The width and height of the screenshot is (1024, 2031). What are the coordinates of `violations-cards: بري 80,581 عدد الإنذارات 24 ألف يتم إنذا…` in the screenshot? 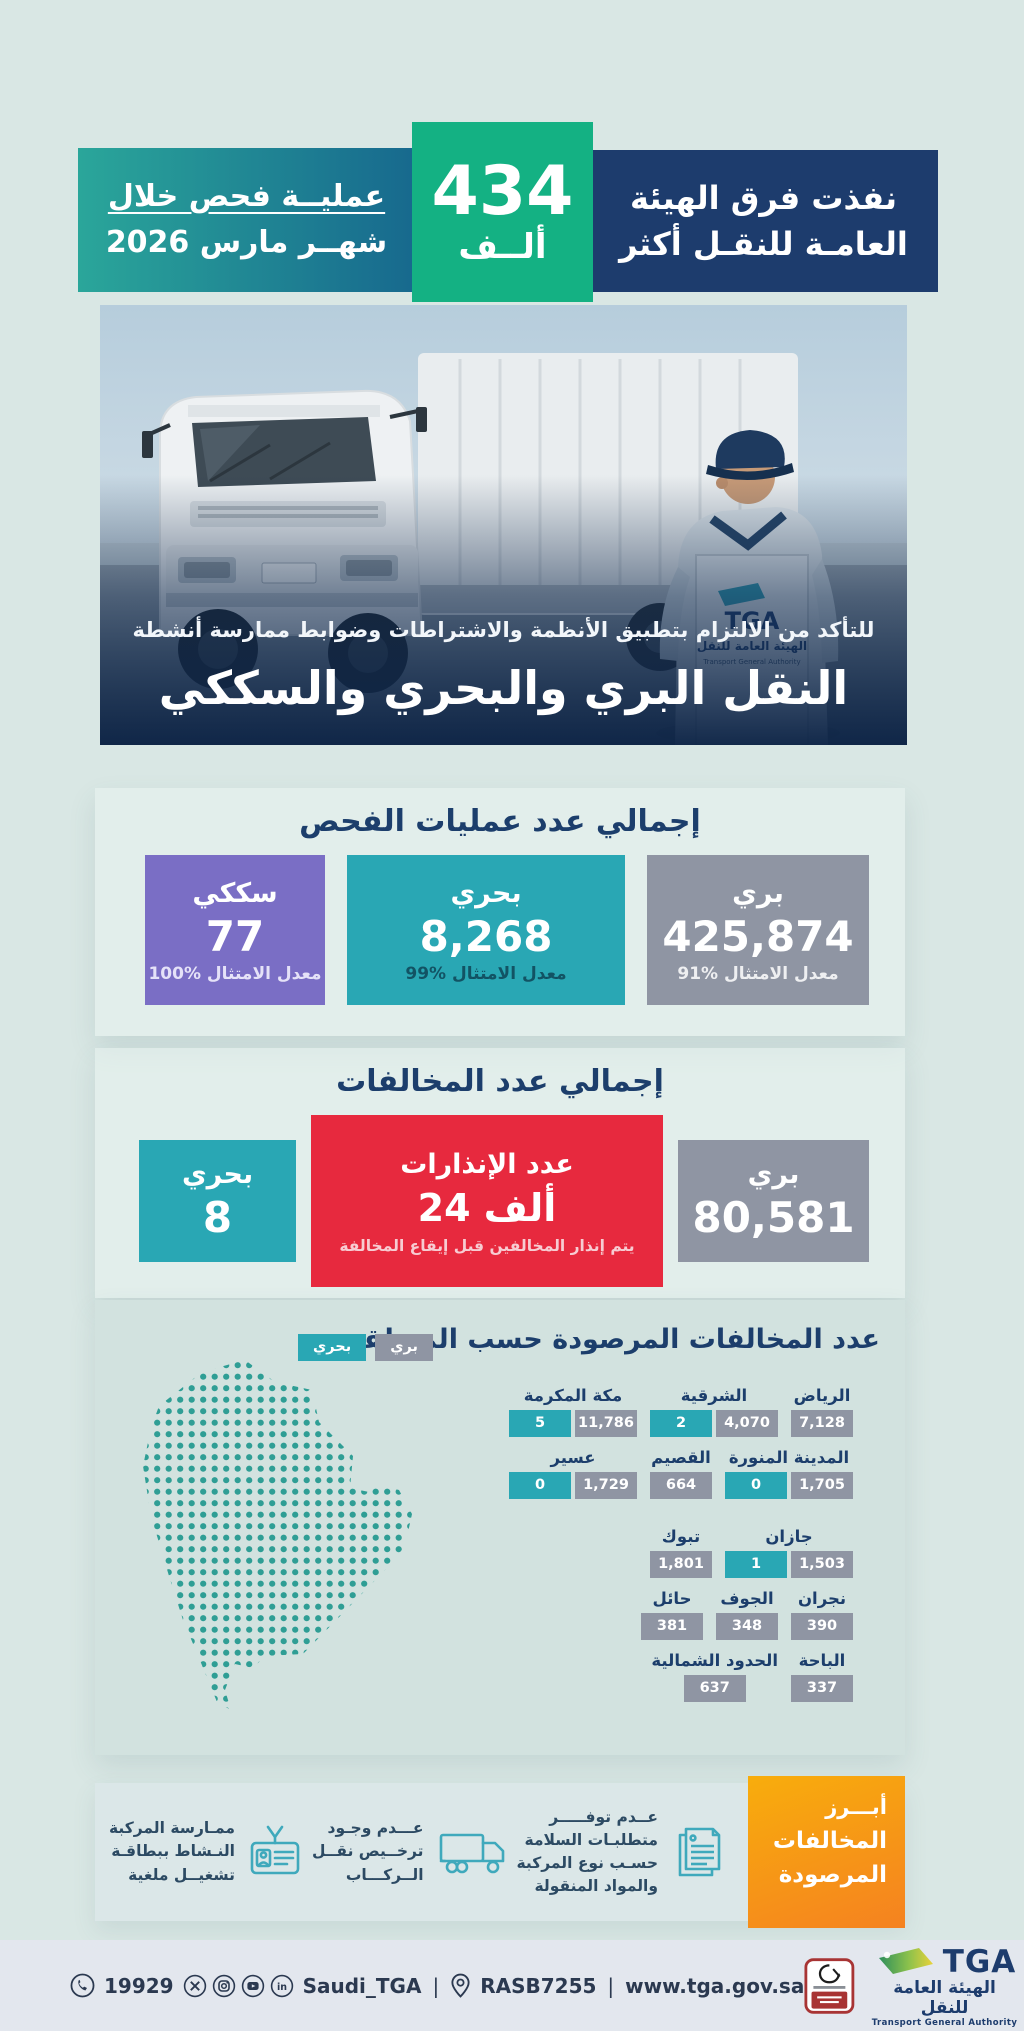 It's located at (500, 1193).